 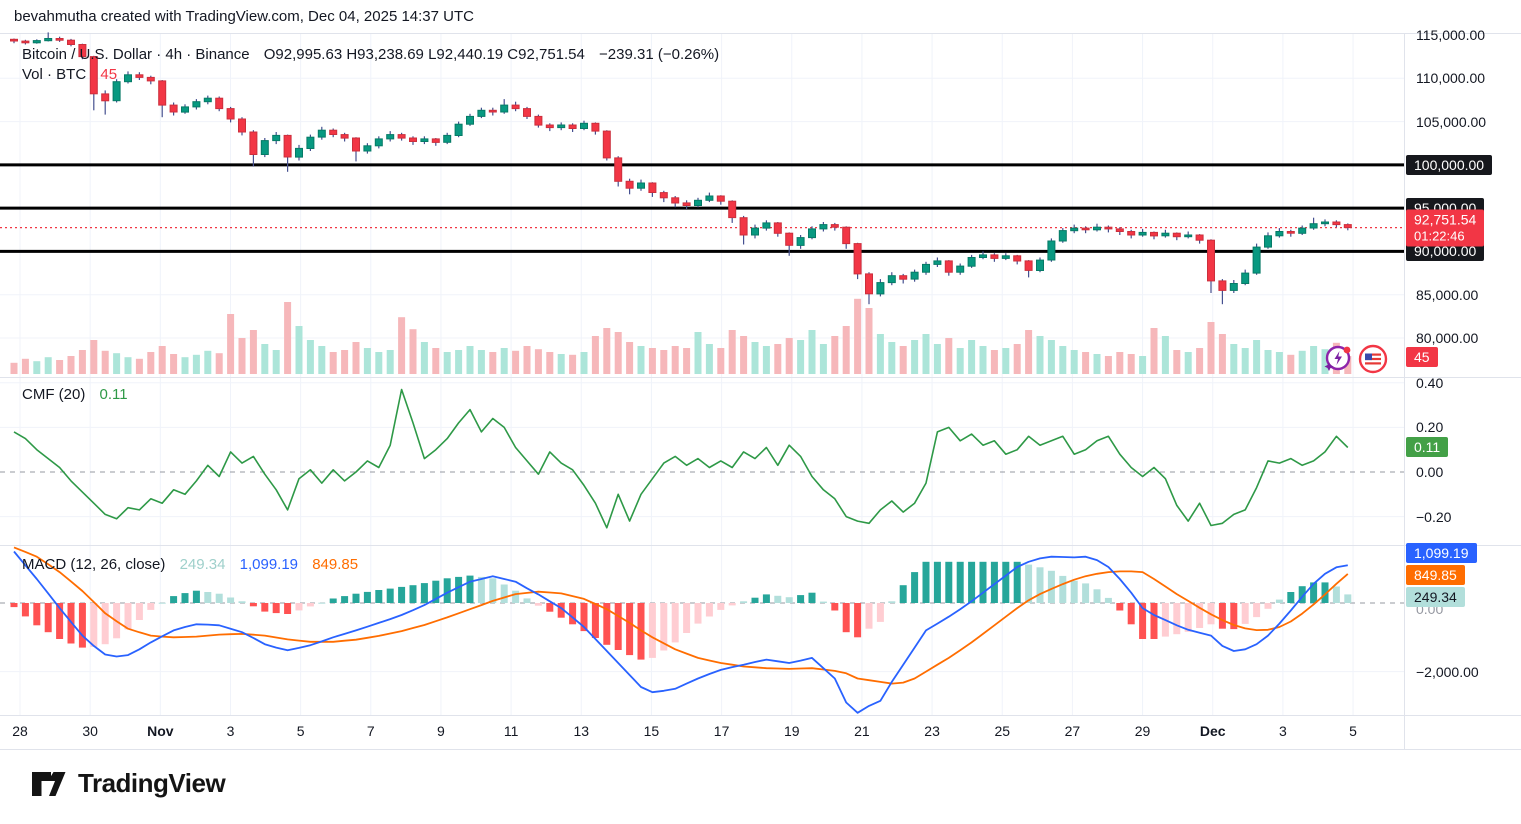 I want to click on cmf-axis-zero-label: 0.00, so click(x=1430, y=472).